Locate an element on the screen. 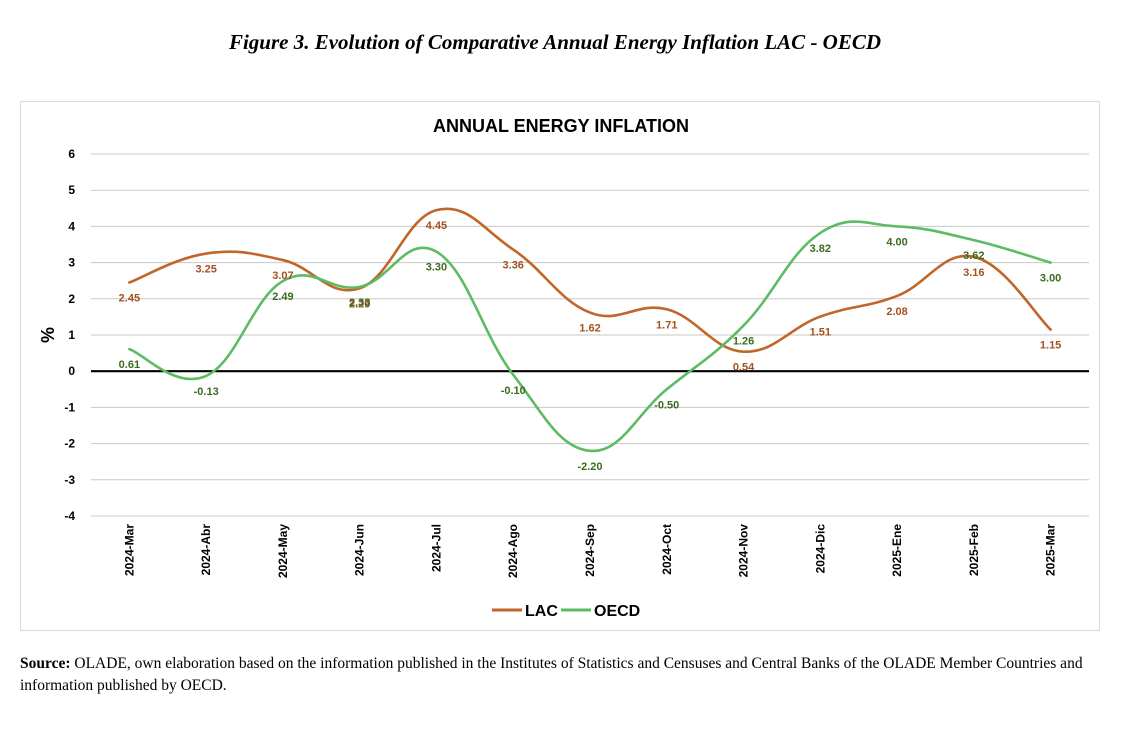 The width and height of the screenshot is (1140, 732). source-label: Source: is located at coordinates (45, 663).